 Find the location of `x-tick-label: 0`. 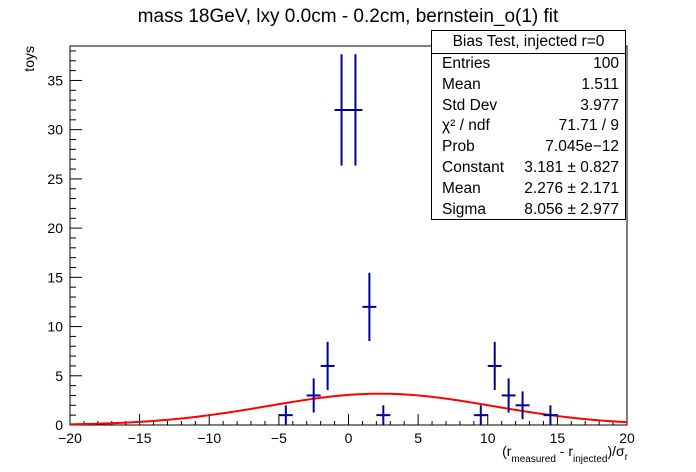

x-tick-label: 0 is located at coordinates (349, 438).